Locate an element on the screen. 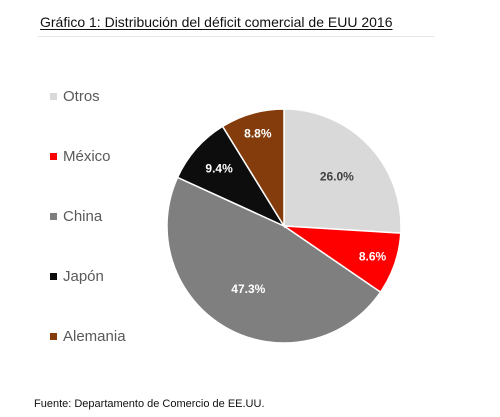  legend-item-china: China is located at coordinates (76, 216).